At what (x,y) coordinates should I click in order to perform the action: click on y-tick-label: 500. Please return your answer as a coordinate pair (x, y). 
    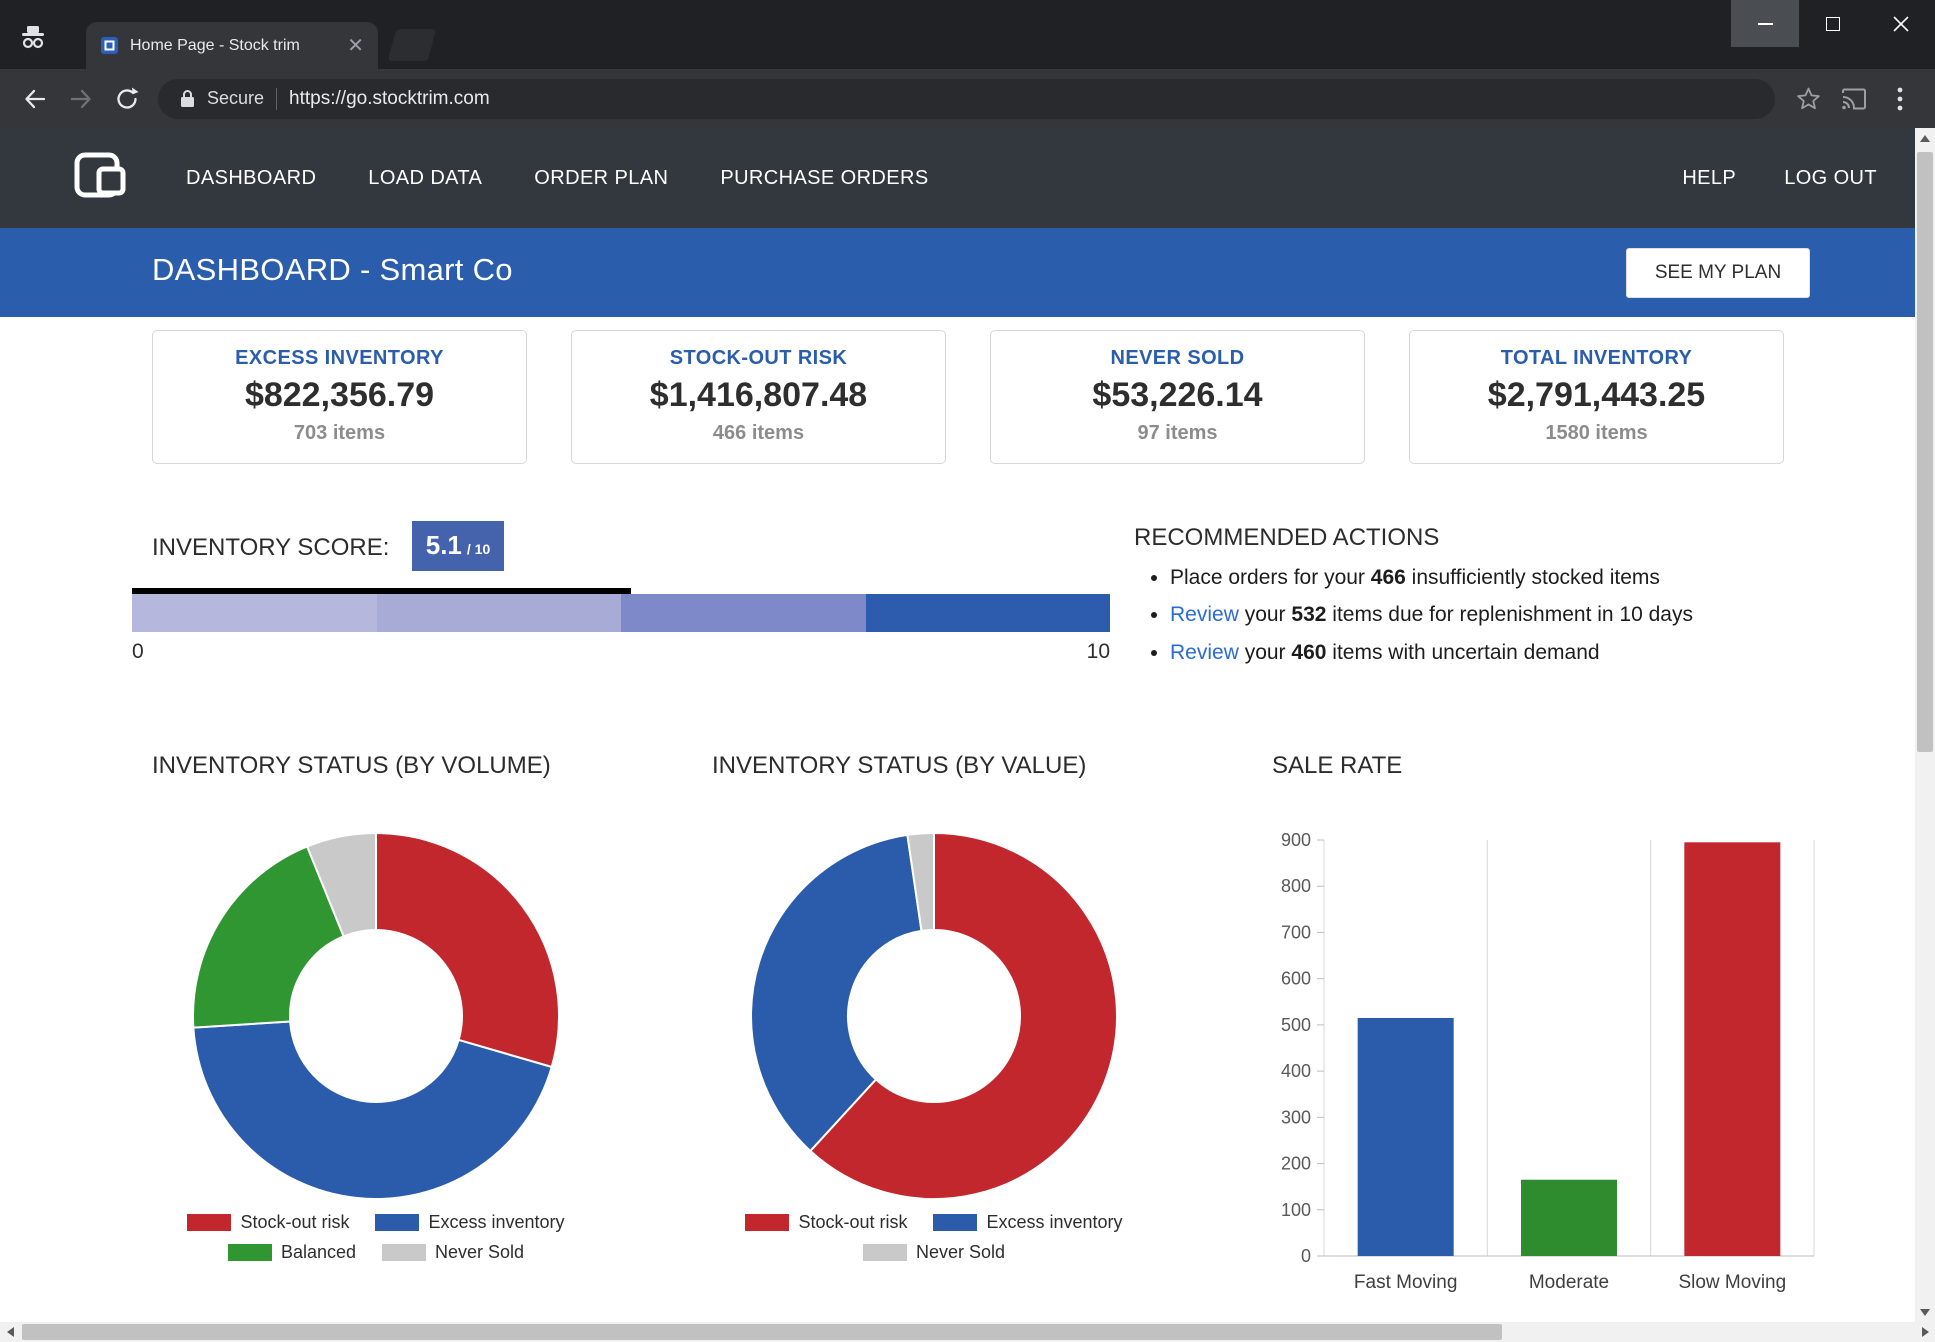
    Looking at the image, I should click on (1296, 1025).